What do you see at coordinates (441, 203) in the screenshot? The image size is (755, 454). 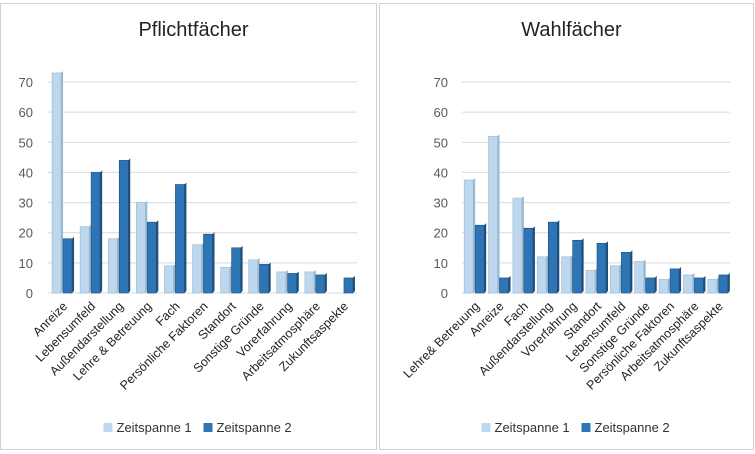 I see `y-tick-label: 30` at bounding box center [441, 203].